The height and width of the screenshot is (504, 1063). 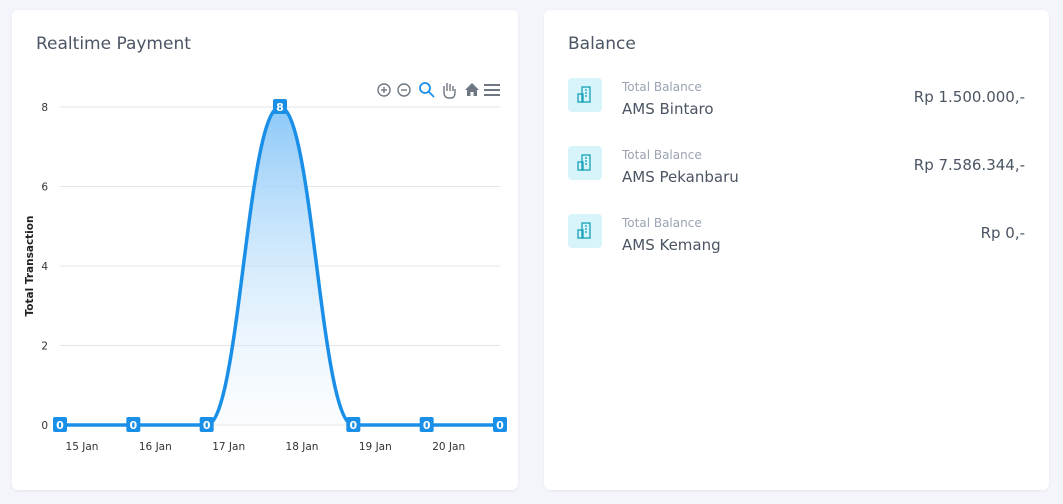 What do you see at coordinates (44, 426) in the screenshot?
I see `y-tick-label: 0` at bounding box center [44, 426].